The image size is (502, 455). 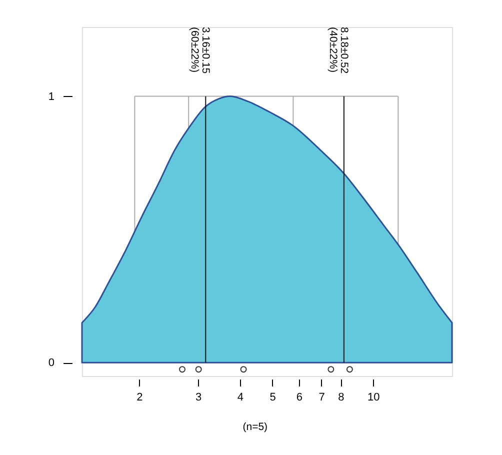 I want to click on ref-line-label: 3.16±0.15 (60±22%), so click(x=200, y=50).